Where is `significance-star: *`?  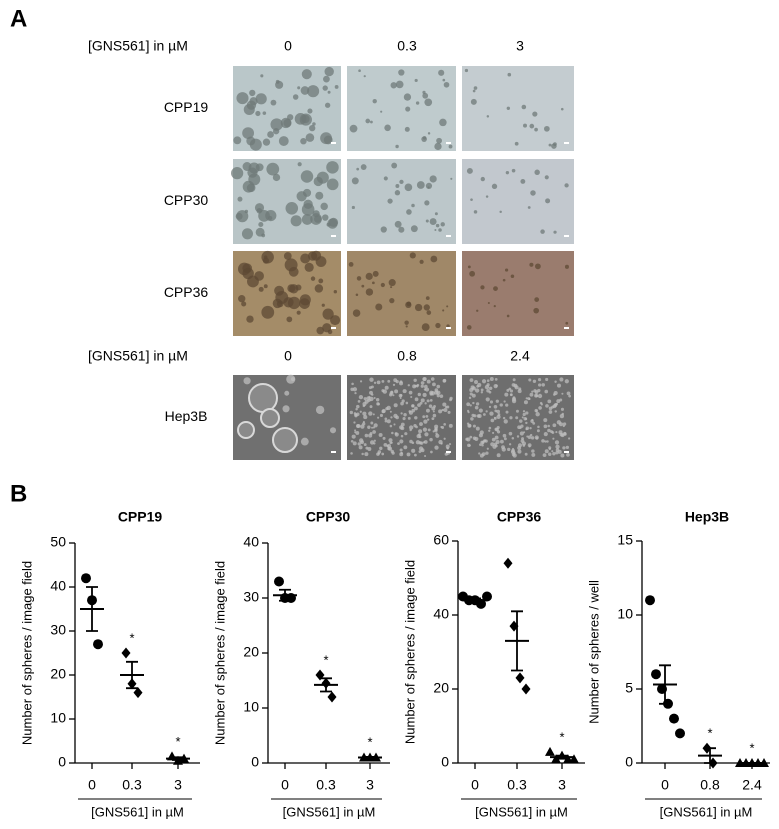 significance-star: * is located at coordinates (177, 741).